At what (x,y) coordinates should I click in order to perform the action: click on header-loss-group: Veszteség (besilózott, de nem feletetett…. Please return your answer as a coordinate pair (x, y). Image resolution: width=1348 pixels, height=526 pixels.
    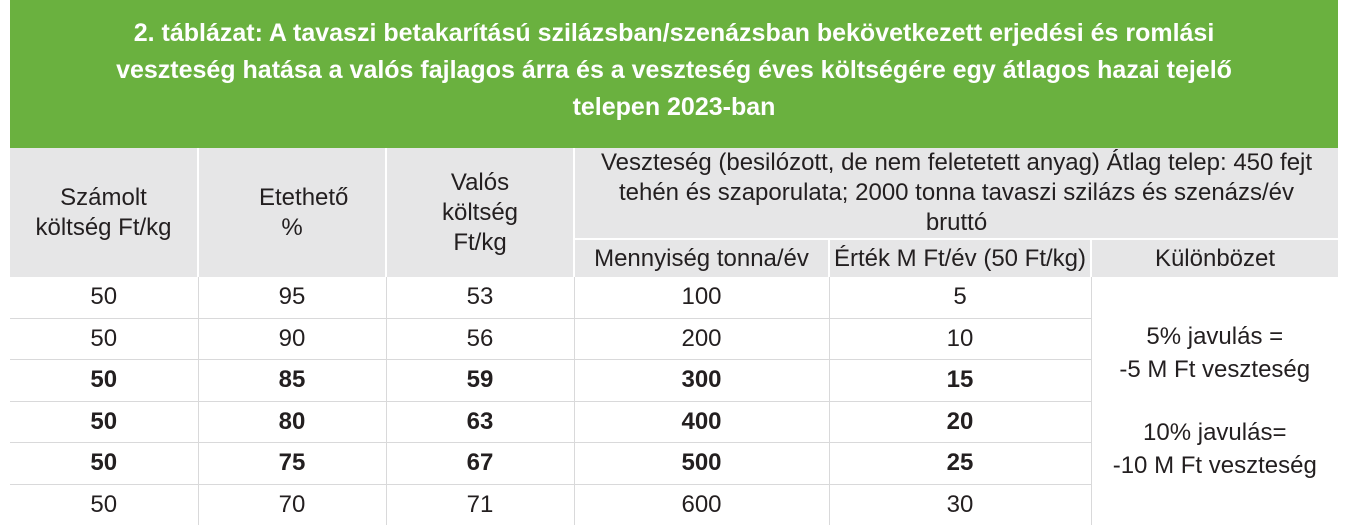
    Looking at the image, I should click on (955, 194).